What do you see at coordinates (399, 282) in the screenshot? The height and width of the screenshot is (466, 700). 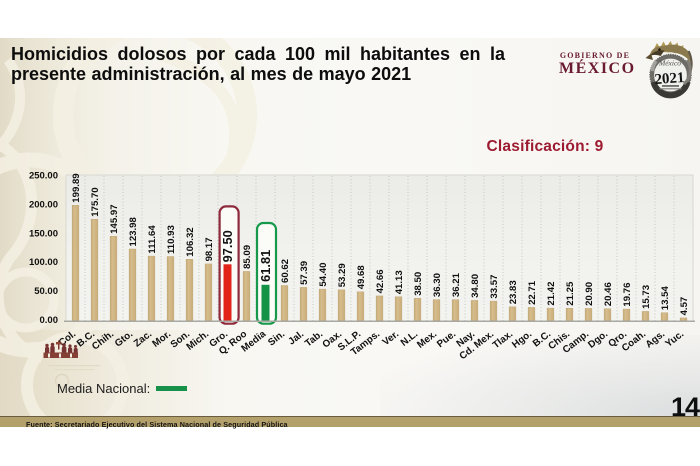 I see `svg-text: 41.13` at bounding box center [399, 282].